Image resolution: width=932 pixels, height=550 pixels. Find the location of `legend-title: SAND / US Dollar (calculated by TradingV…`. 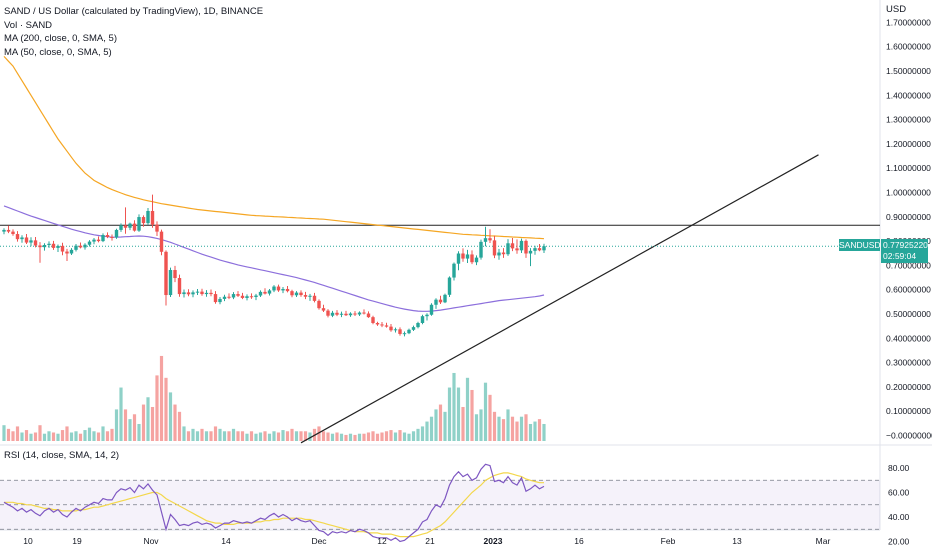

legend-title: SAND / US Dollar (calculated by TradingV… is located at coordinates (134, 11).